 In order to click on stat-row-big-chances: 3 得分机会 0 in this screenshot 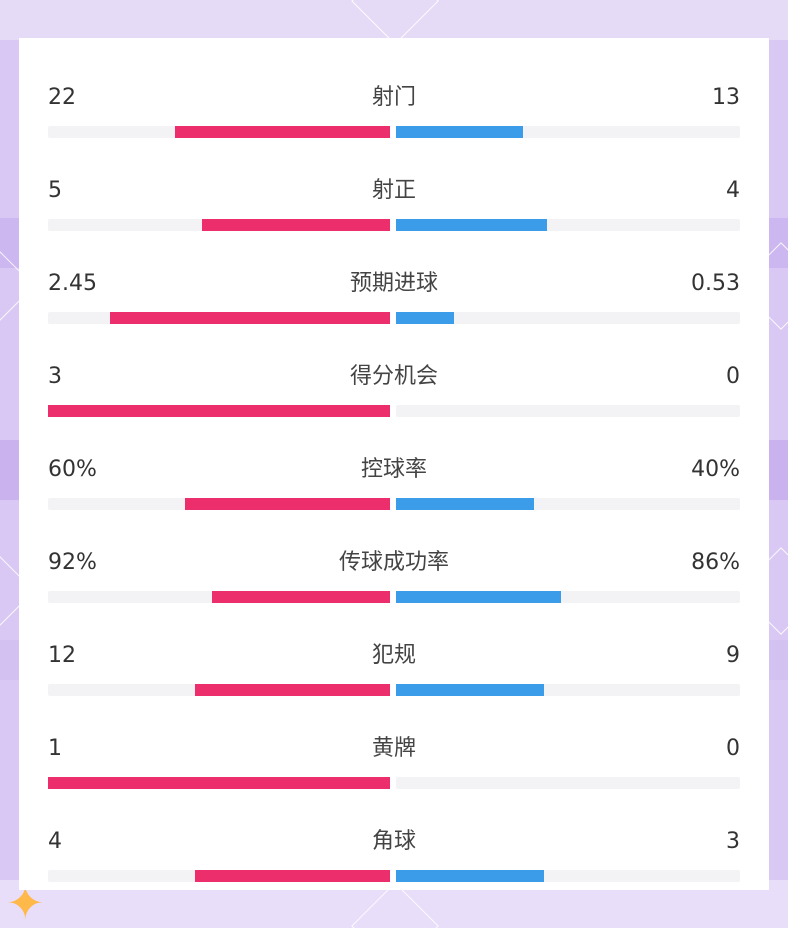, I will do `click(394, 367)`.